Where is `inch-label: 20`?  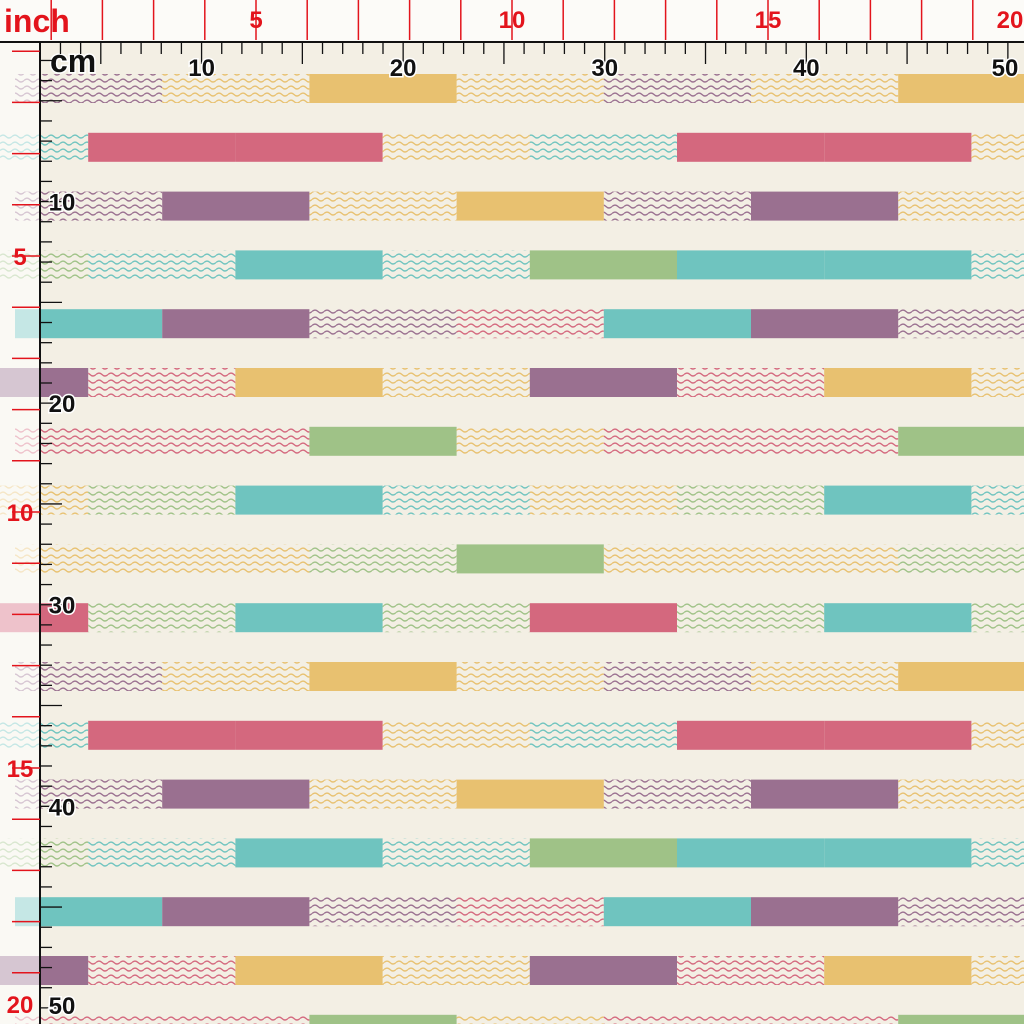 inch-label: 20 is located at coordinates (1010, 20).